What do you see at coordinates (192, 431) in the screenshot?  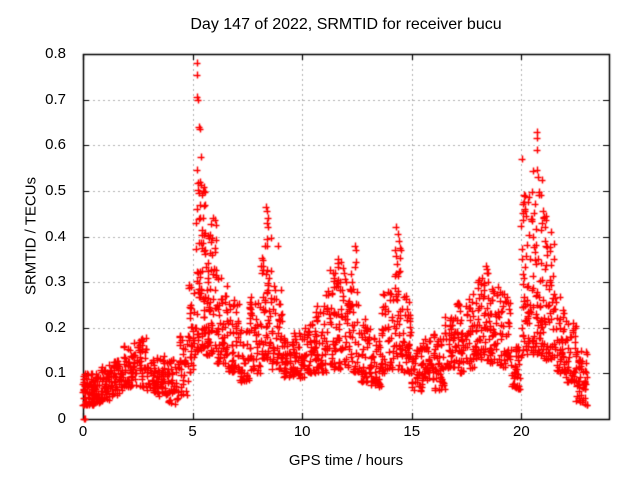 I see `x-tick-label: 5` at bounding box center [192, 431].